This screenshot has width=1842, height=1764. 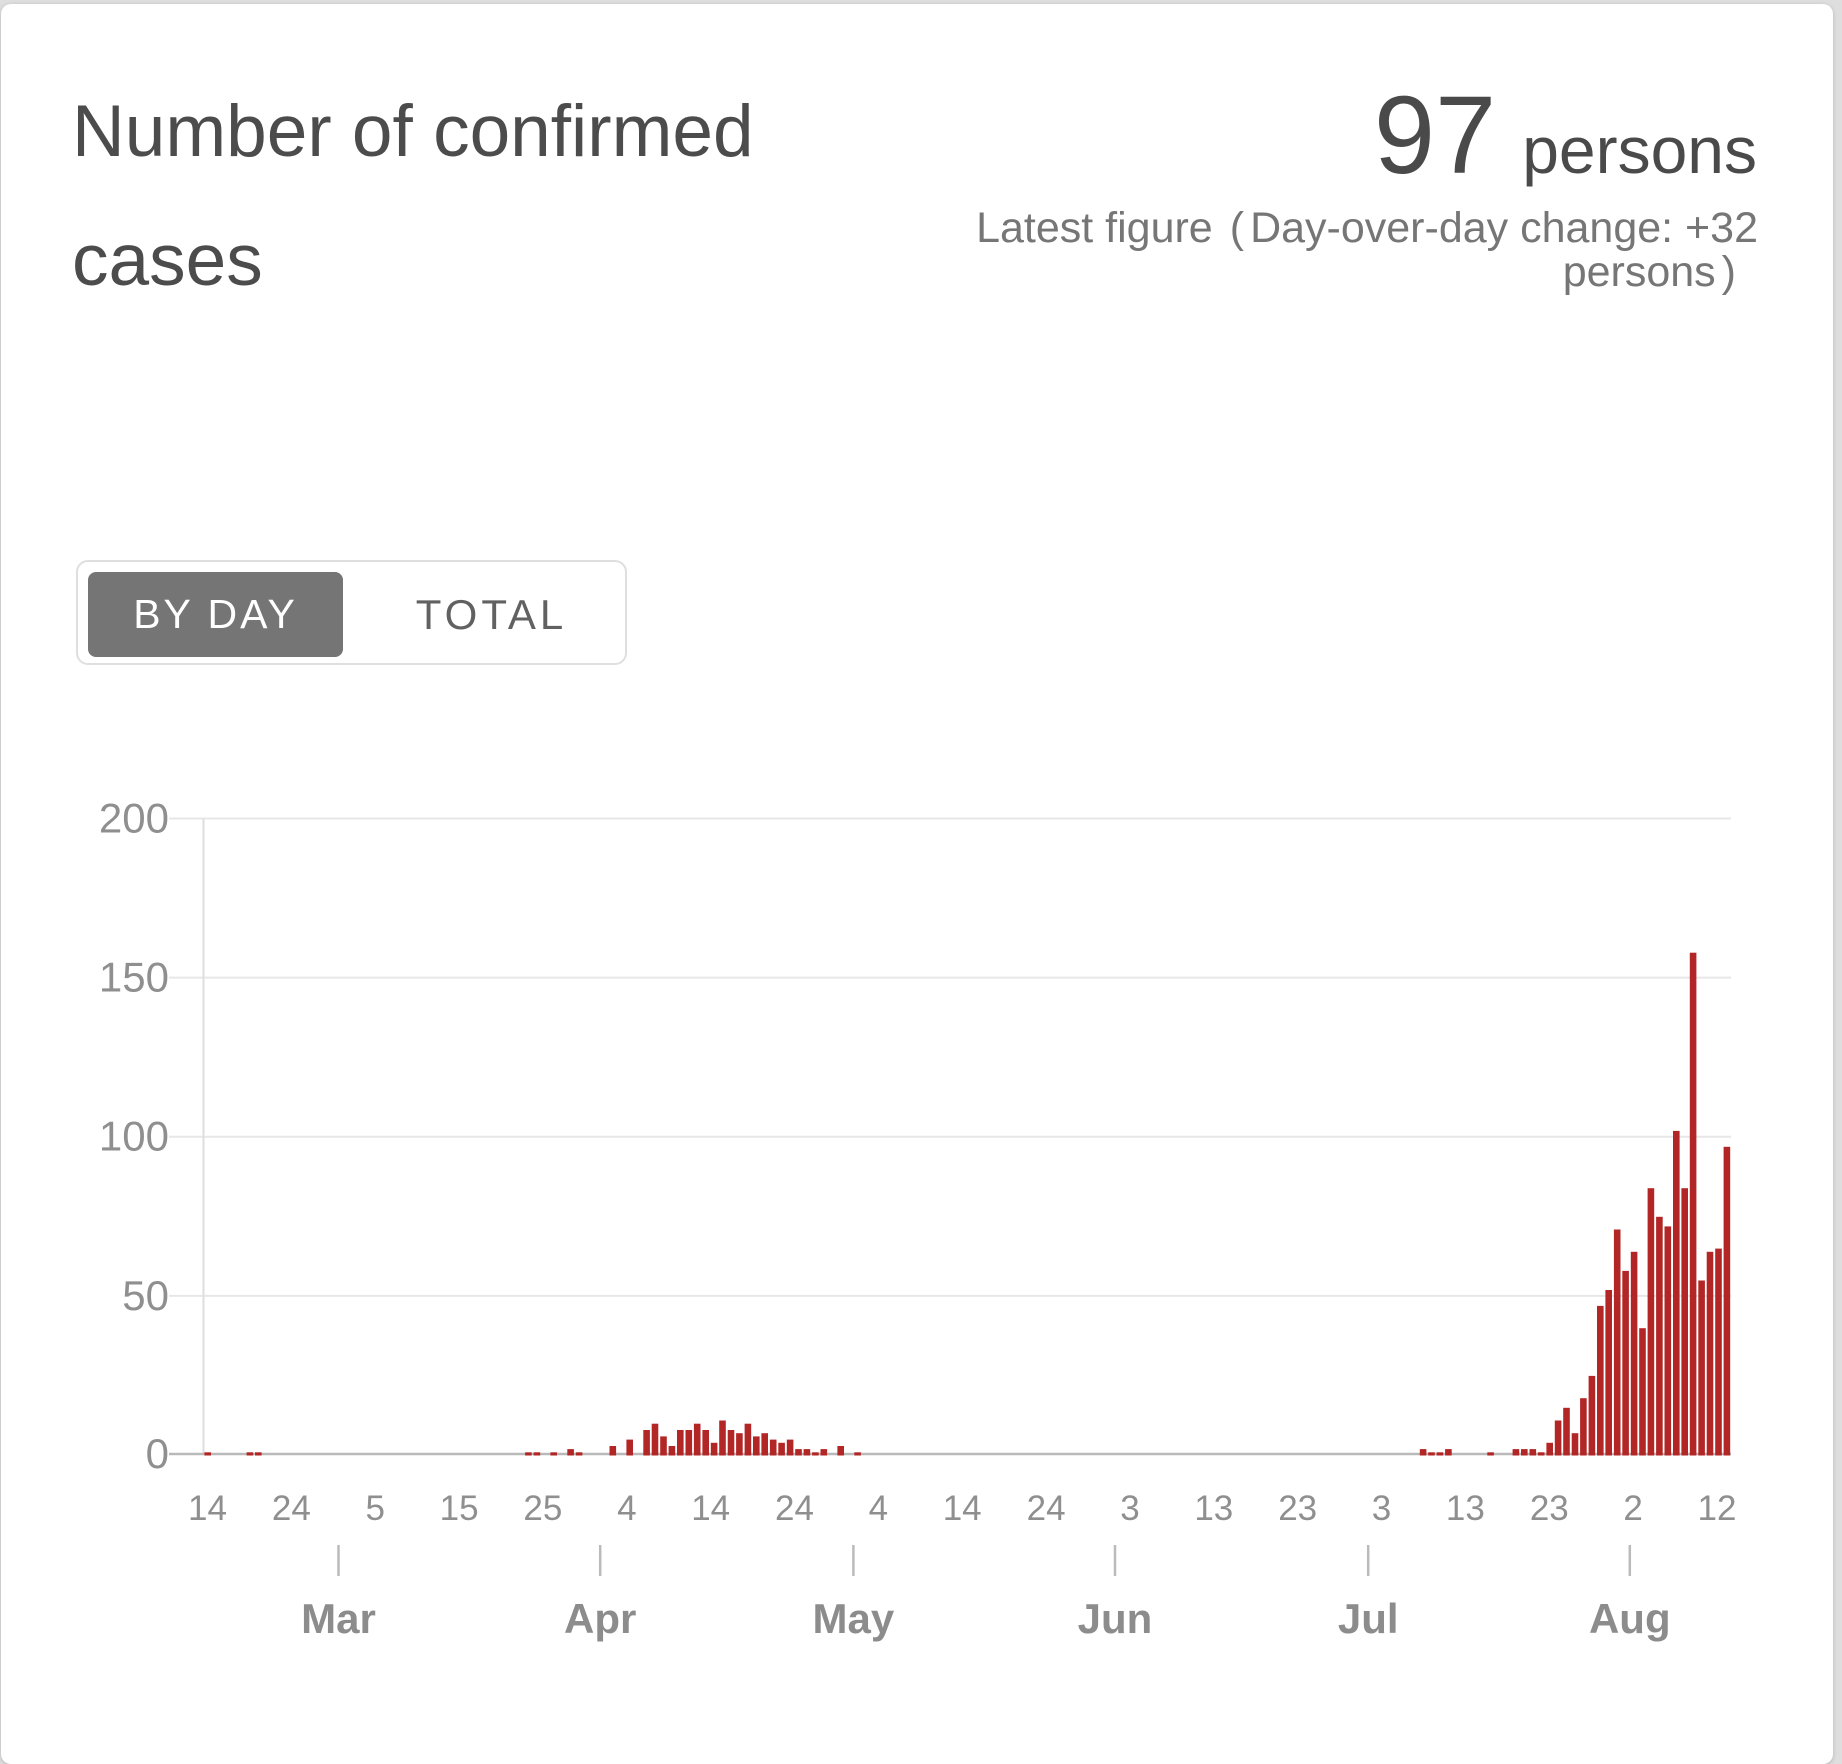 I want to click on svg-text: Jul, so click(x=1368, y=1618).